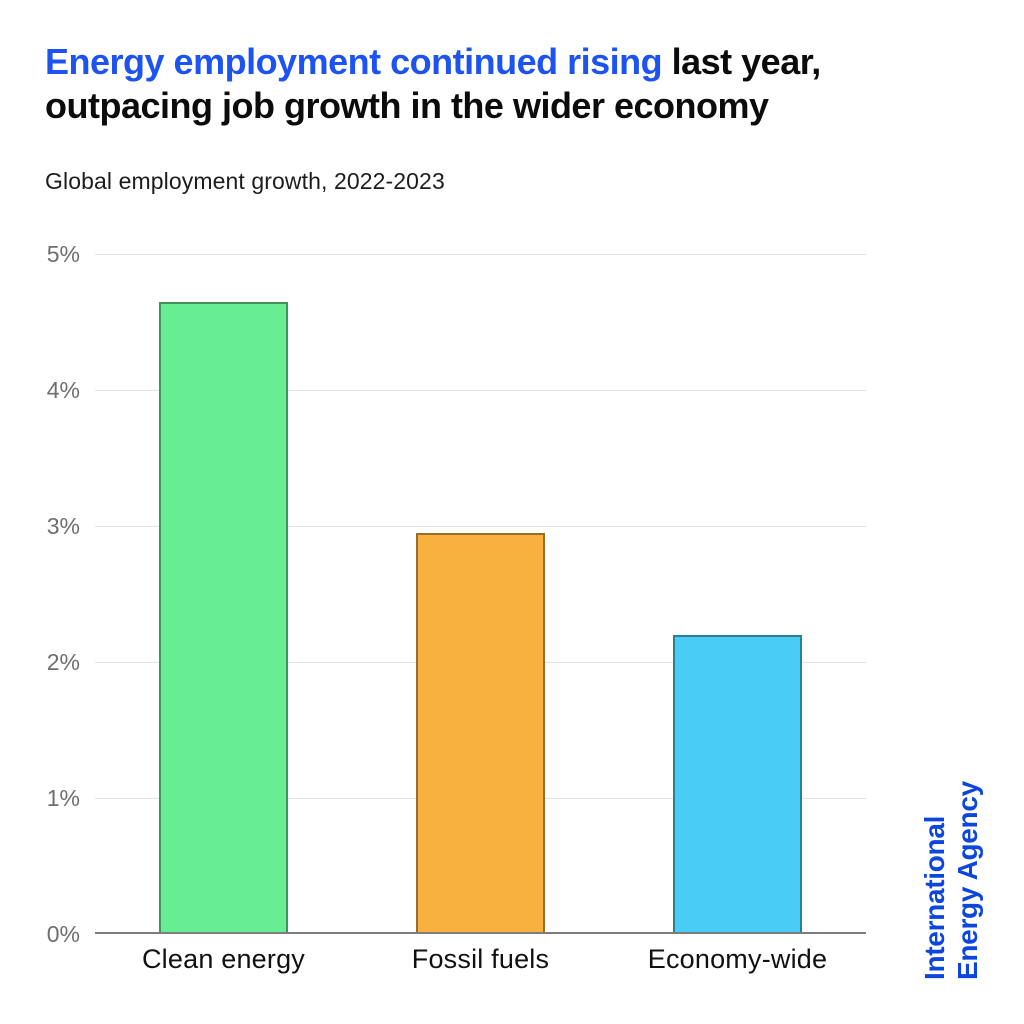 Image resolution: width=1024 pixels, height=1024 pixels. What do you see at coordinates (63, 662) in the screenshot?
I see `y-axis-label: 2%` at bounding box center [63, 662].